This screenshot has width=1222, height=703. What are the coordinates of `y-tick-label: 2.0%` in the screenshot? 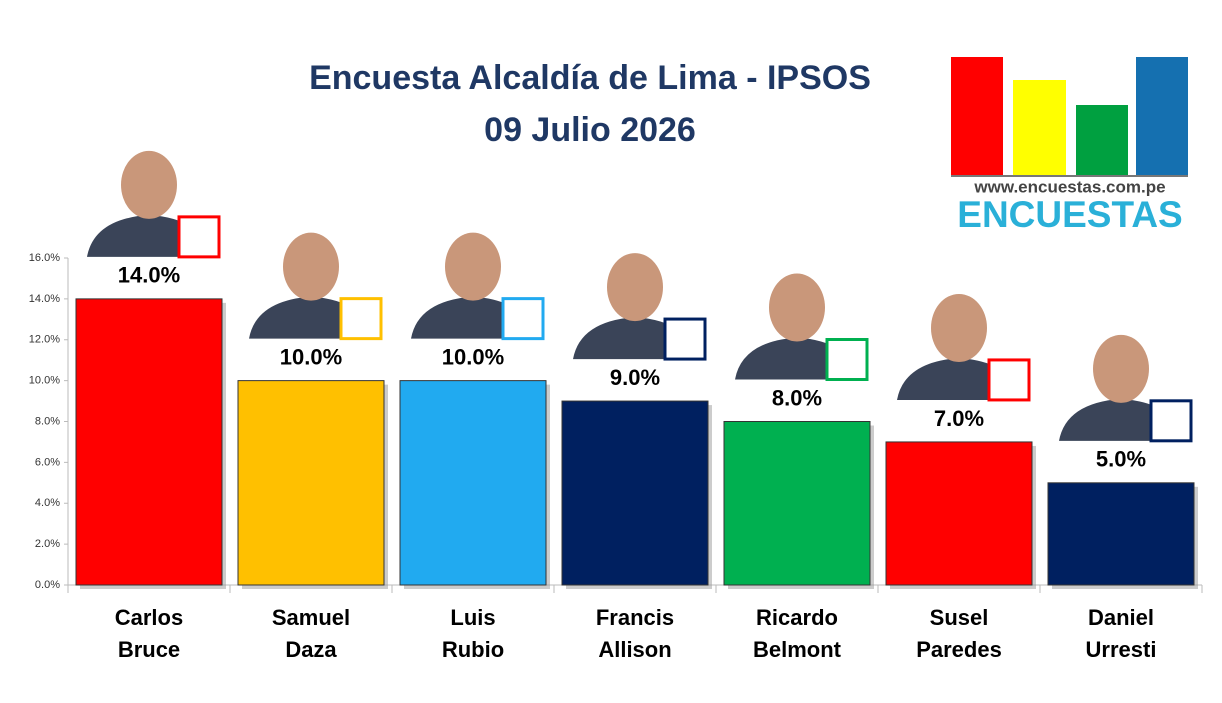 It's located at (47, 544).